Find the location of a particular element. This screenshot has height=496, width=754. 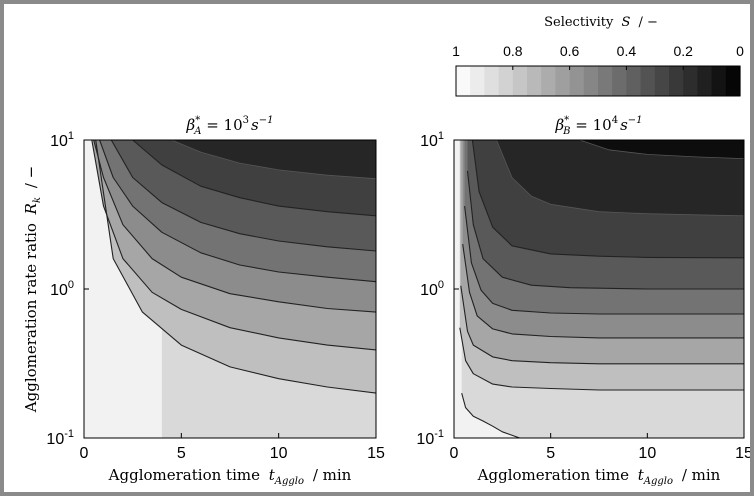

colorbar-ticks is located at coordinates (598, 68).